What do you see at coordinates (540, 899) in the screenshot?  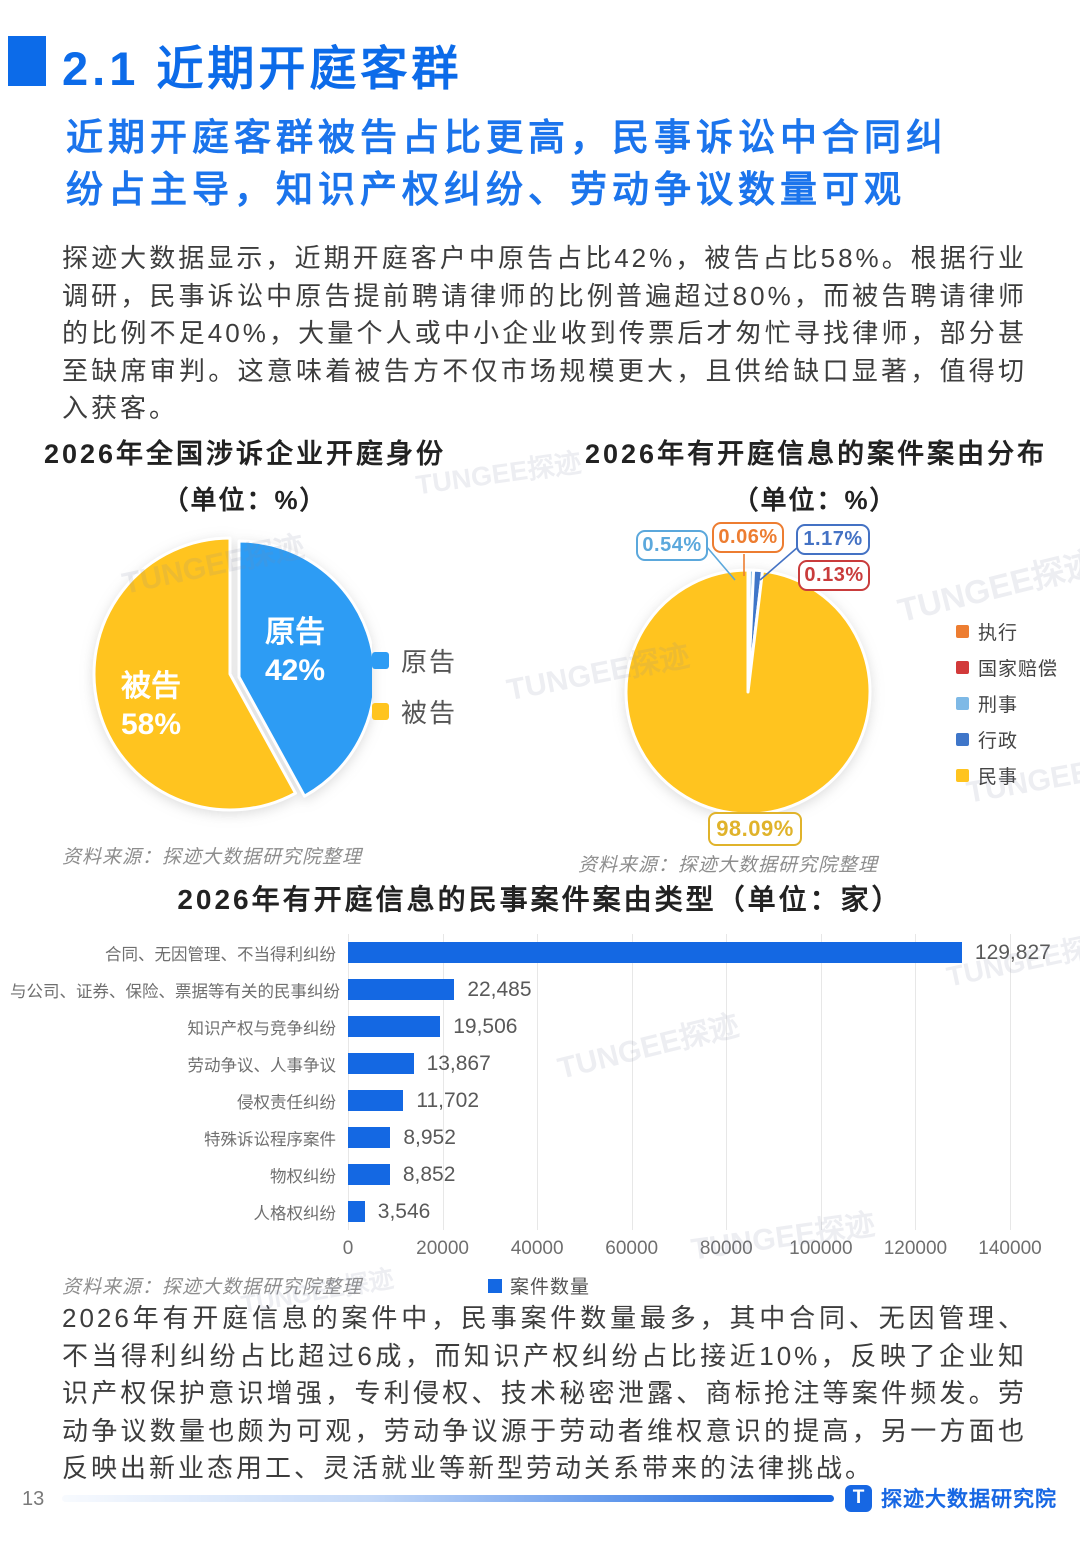 I see `bar-chart-title: 2026年有开庭信息的民事案件案由类型（单位：家）` at bounding box center [540, 899].